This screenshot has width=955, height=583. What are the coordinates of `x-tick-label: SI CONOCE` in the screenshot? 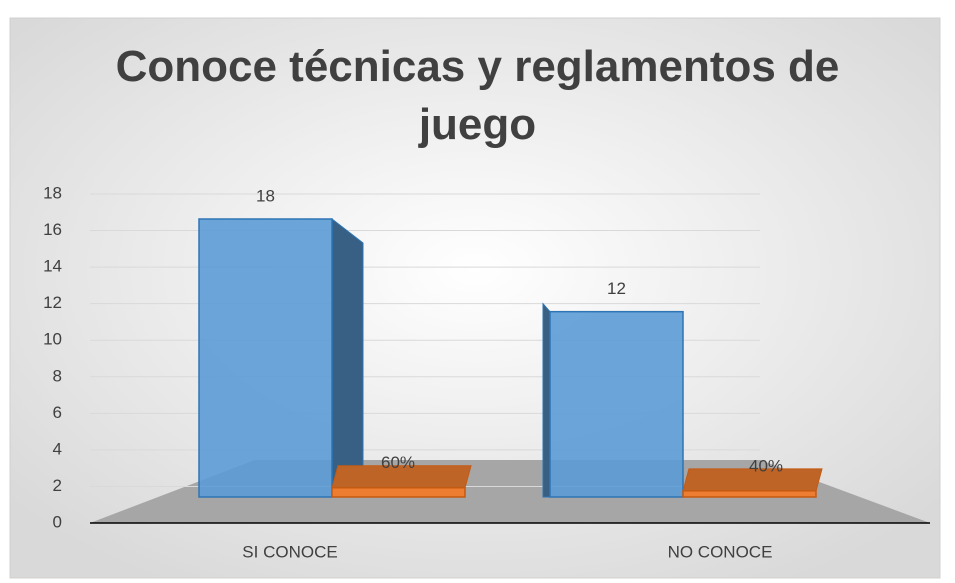 It's located at (289, 551).